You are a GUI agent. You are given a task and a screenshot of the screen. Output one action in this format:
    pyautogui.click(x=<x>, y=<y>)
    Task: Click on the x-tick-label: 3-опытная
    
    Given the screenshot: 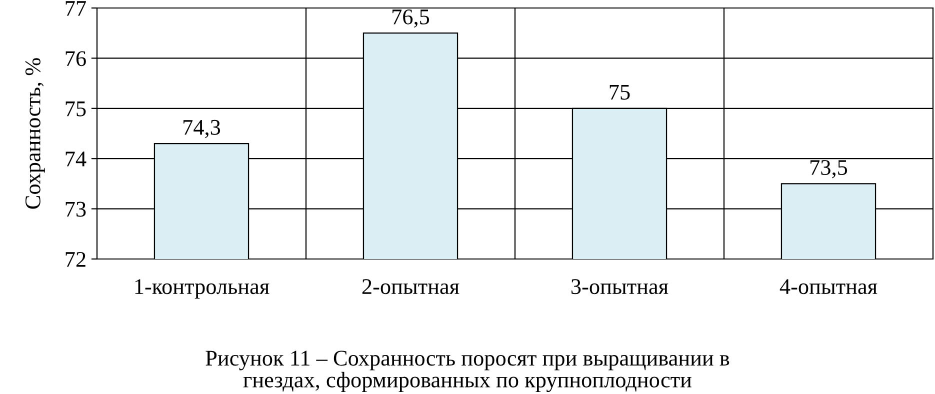 What is the action you would take?
    pyautogui.click(x=619, y=286)
    